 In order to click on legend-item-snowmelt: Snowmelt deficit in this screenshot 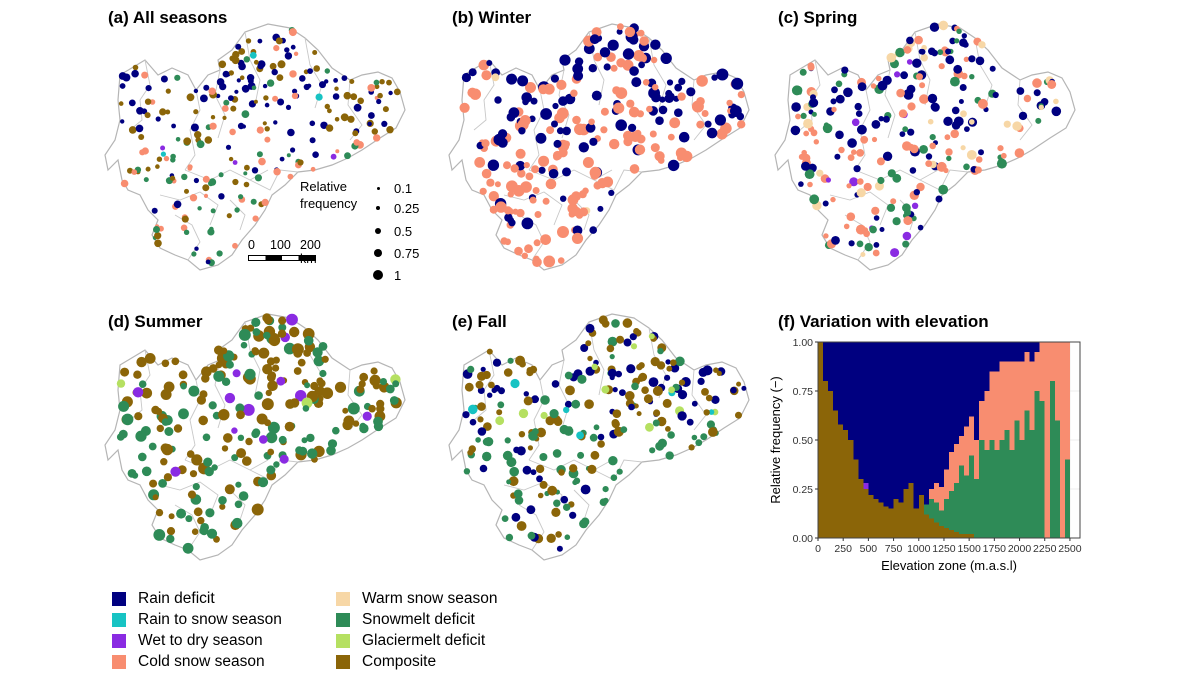, I will do `click(405, 620)`.